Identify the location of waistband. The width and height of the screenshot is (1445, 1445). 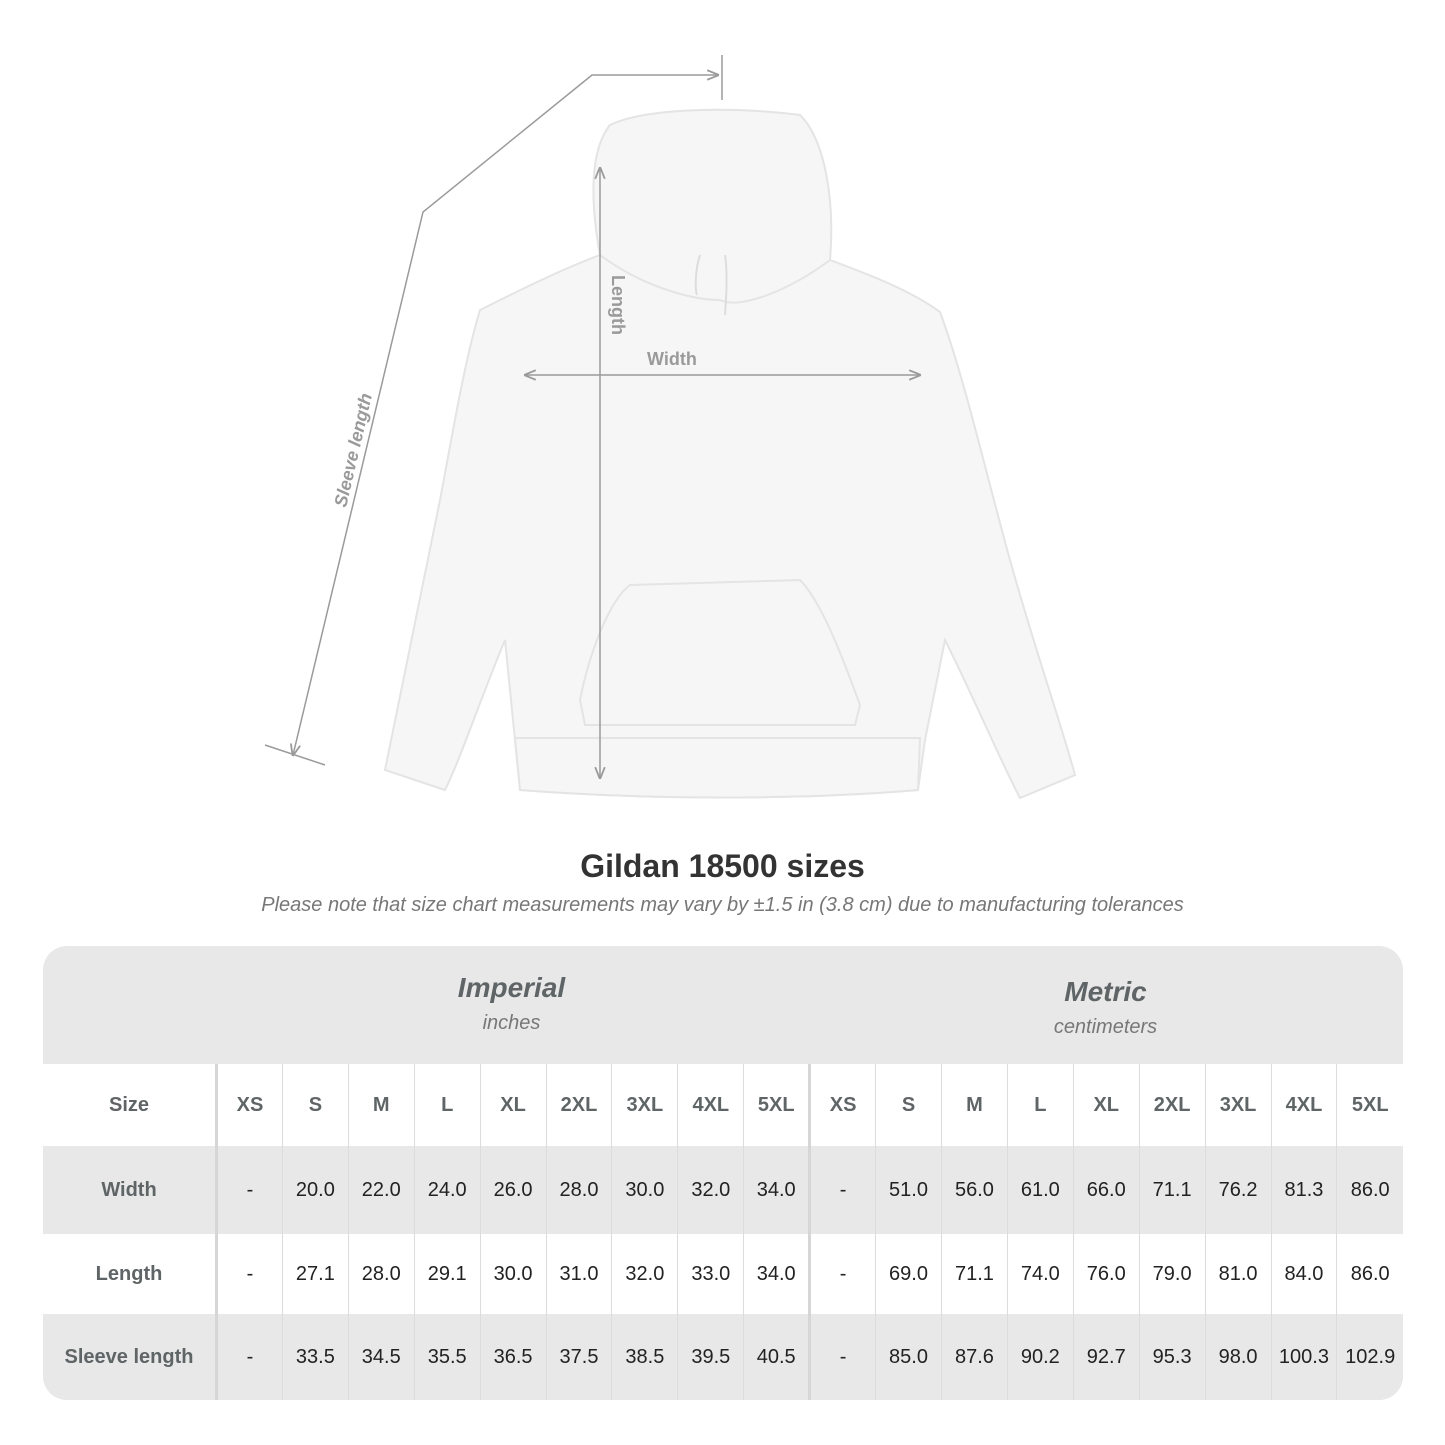
(717, 768).